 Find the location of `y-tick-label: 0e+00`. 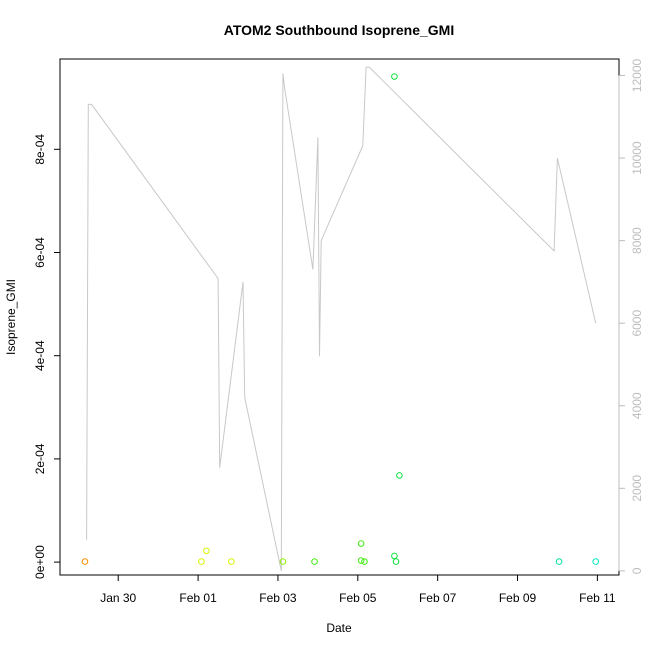

y-tick-label: 0e+00 is located at coordinates (40, 562).